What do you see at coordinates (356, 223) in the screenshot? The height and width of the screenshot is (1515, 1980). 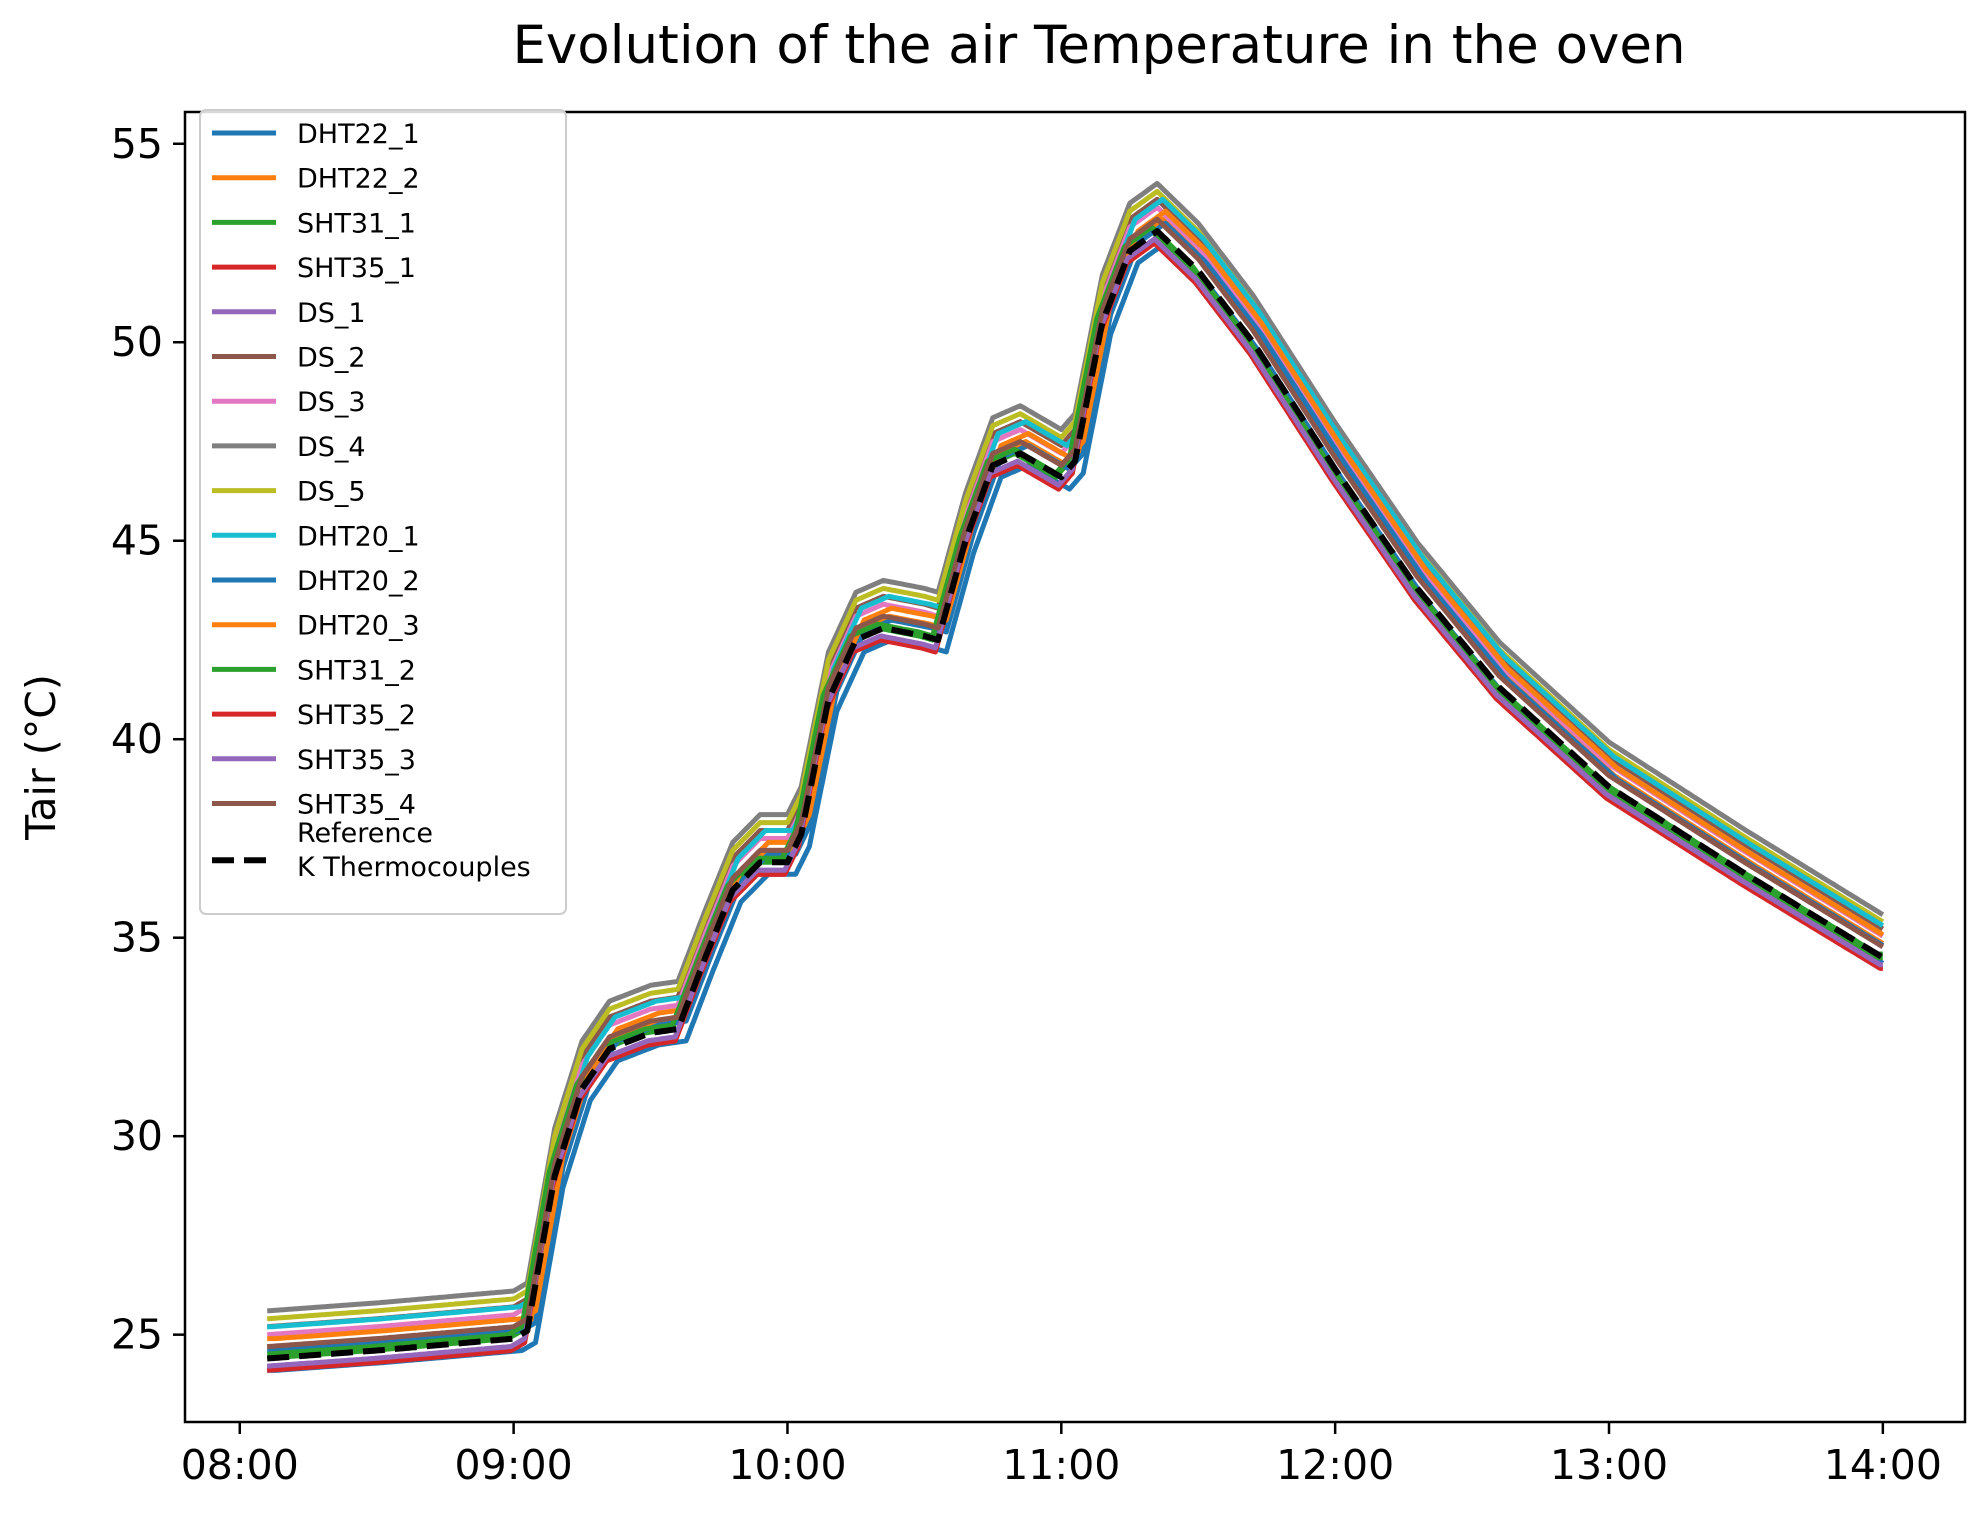 I see `legend-label: SHT31_1` at bounding box center [356, 223].